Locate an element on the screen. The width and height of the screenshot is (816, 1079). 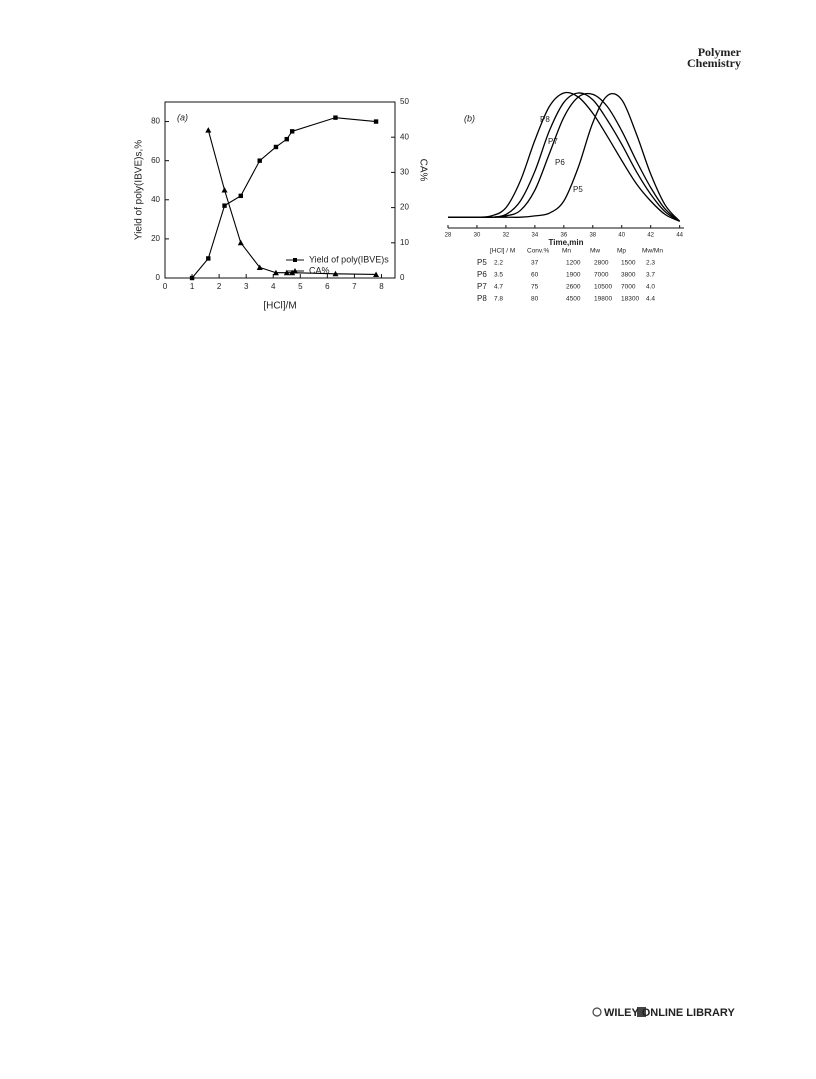
table-cell: 18300 is located at coordinates (630, 299).